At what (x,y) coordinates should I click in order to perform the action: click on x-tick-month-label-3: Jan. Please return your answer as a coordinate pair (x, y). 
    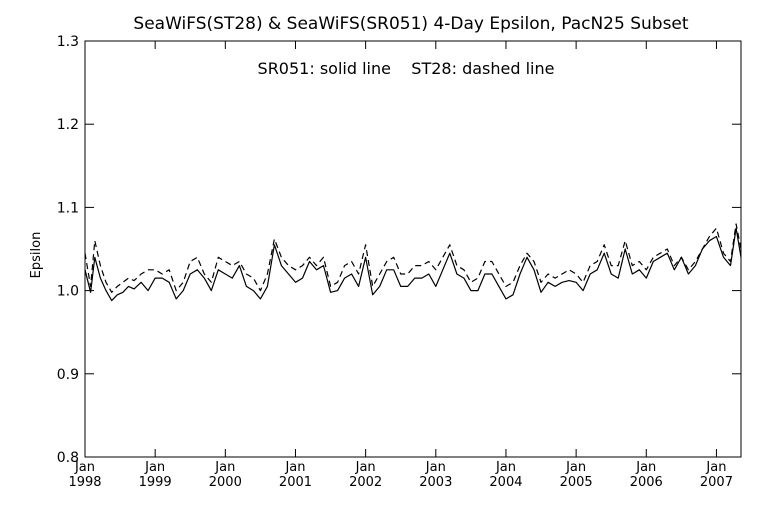
    Looking at the image, I should click on (294, 467).